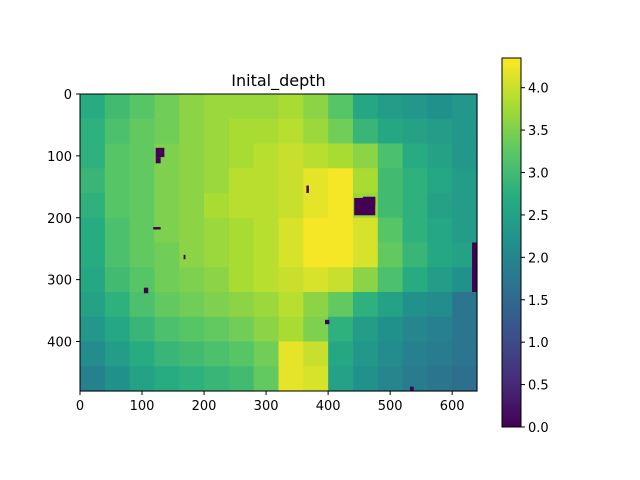  What do you see at coordinates (63, 219) in the screenshot?
I see `y-axis: 0 100 200 300 400` at bounding box center [63, 219].